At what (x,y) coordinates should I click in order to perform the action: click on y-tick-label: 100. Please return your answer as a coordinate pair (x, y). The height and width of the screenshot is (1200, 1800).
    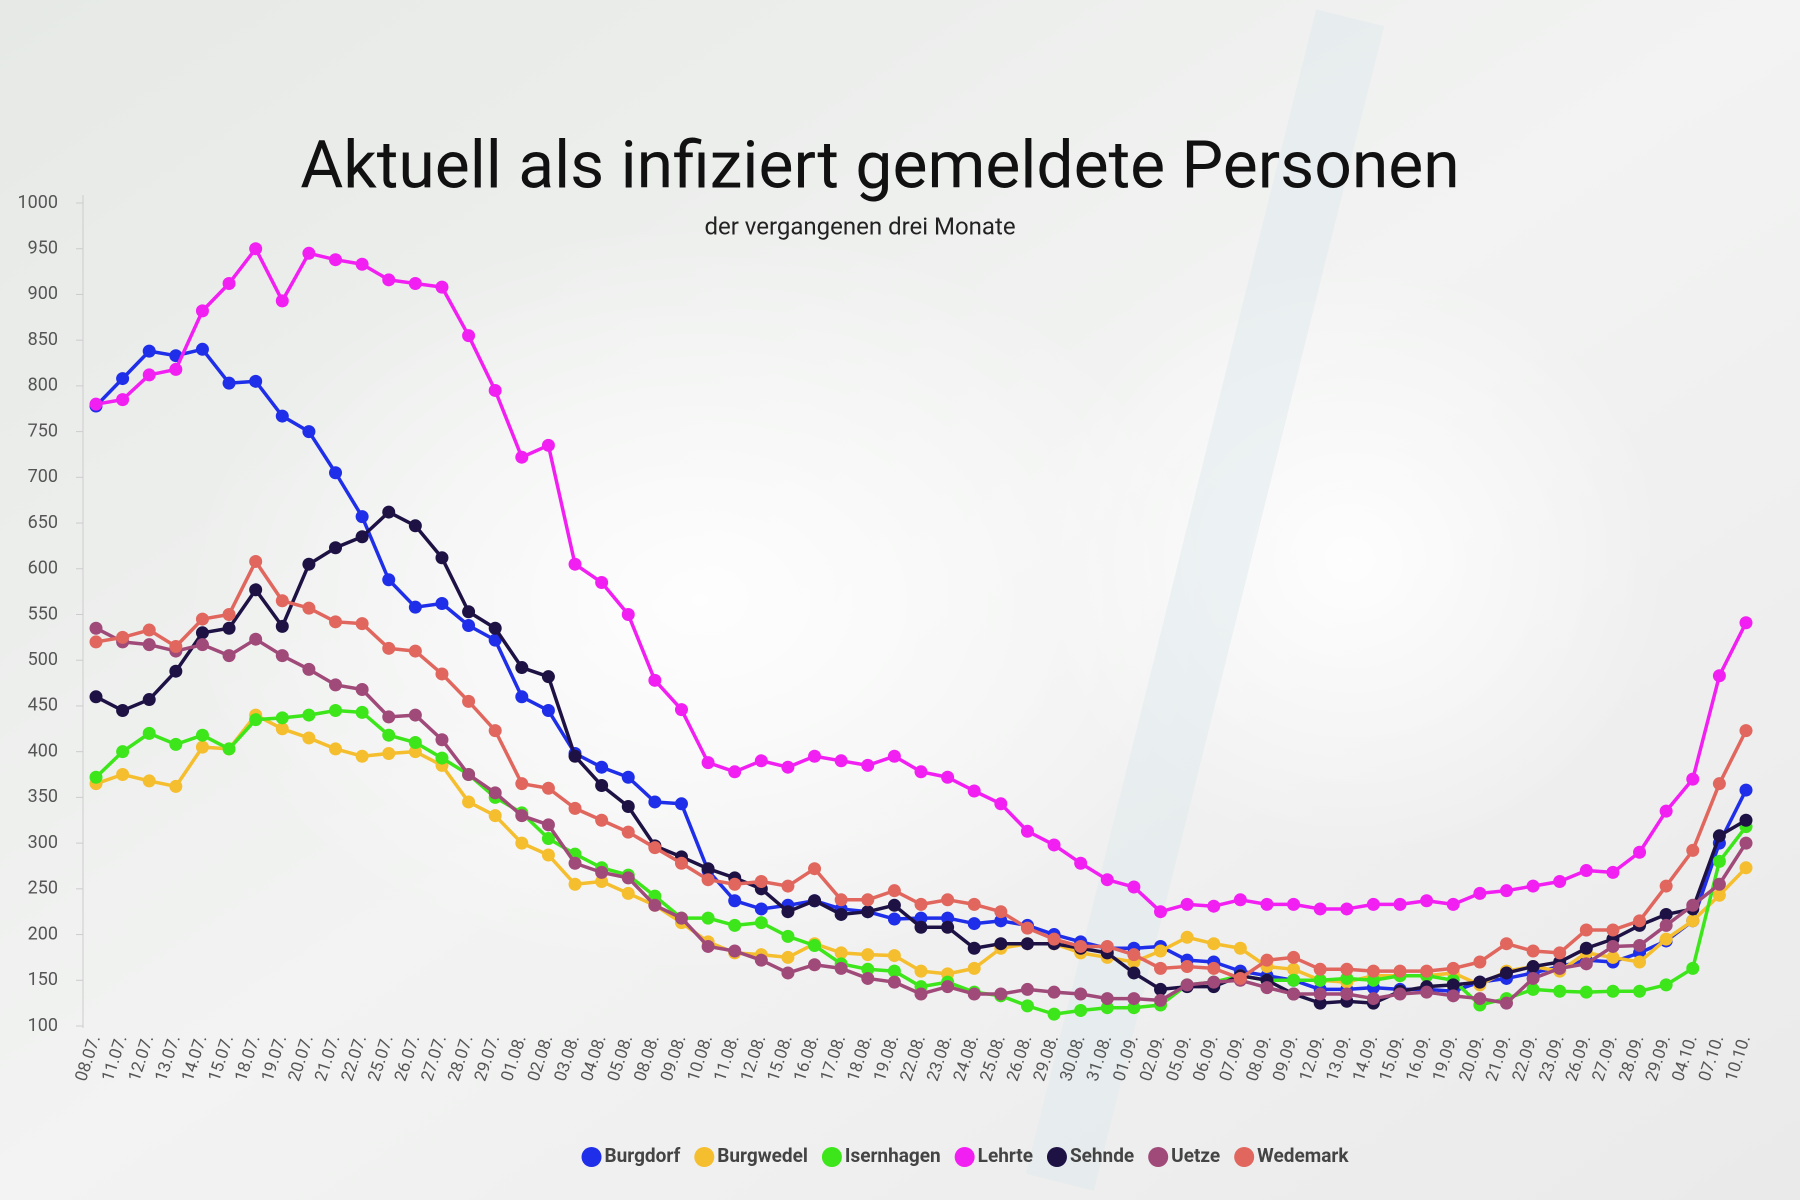
    Looking at the image, I should click on (43, 1025).